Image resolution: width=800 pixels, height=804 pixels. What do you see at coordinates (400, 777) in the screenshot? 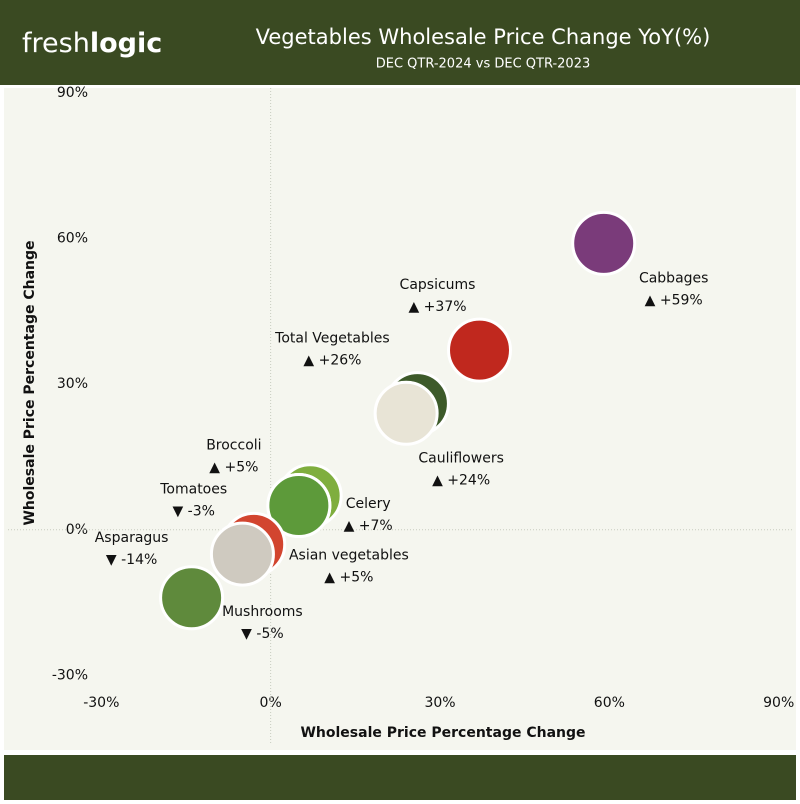
I see `footer-band` at bounding box center [400, 777].